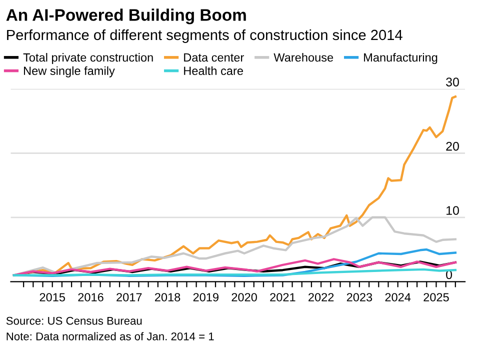 The image size is (490, 346). I want to click on y-tick-label: 30, so click(452, 82).